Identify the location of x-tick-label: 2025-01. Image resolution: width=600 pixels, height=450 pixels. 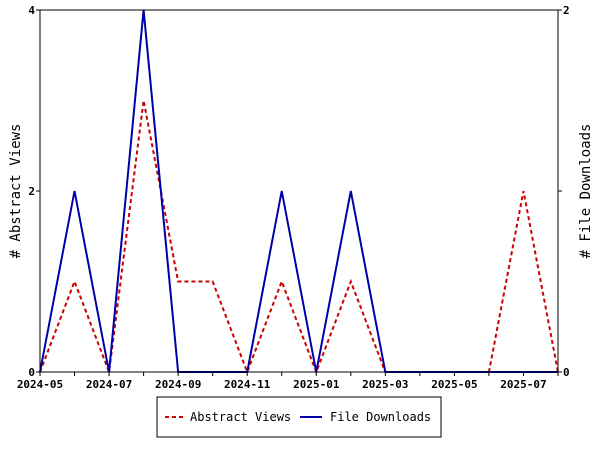
(316, 384).